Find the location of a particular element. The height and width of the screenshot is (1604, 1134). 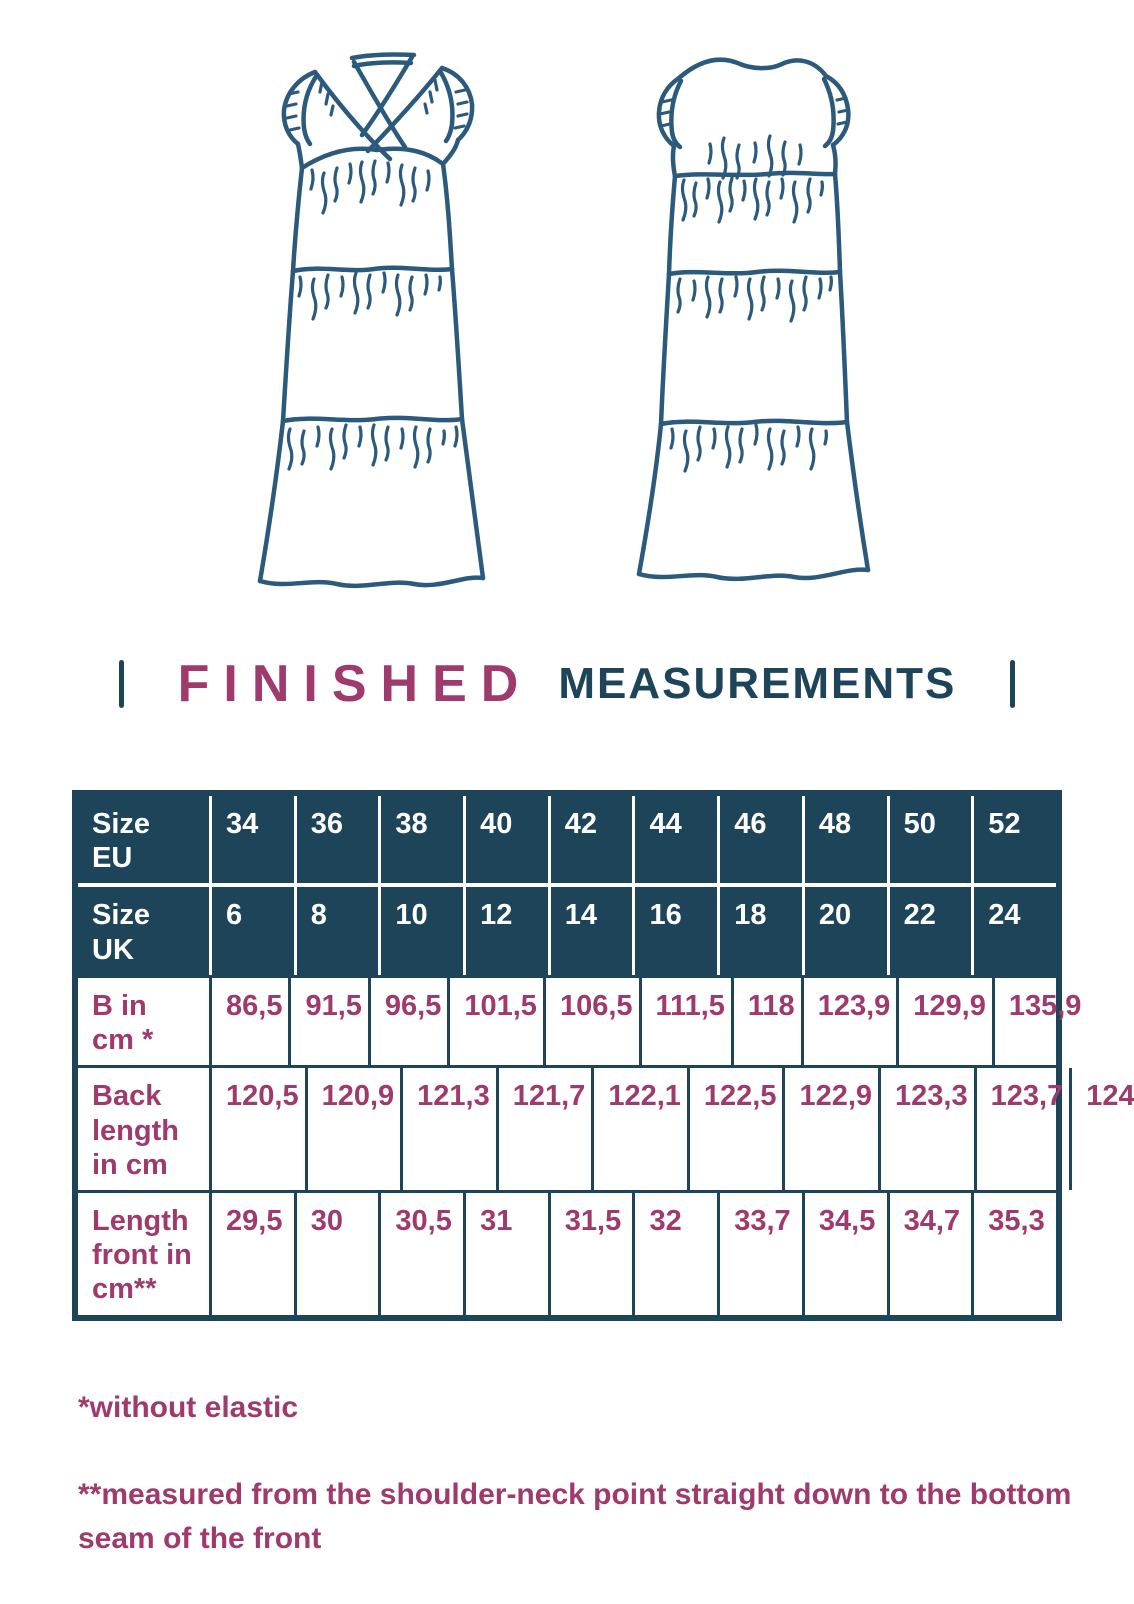

size-uk-value: 24 is located at coordinates (1013, 931).